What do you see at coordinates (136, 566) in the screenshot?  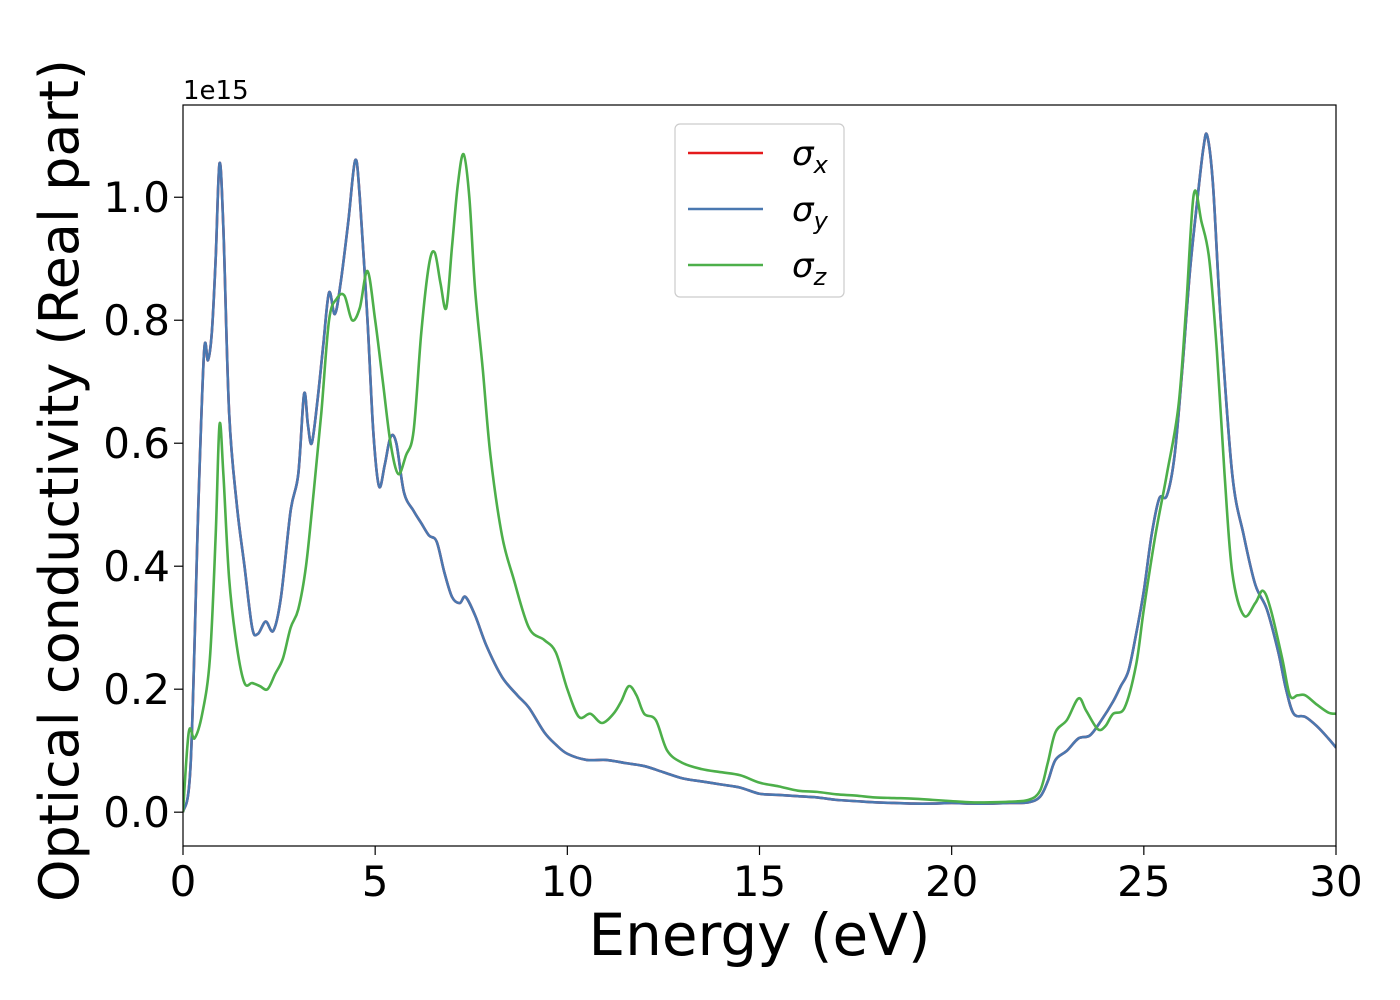 I see `y-tick-label: 0.4` at bounding box center [136, 566].